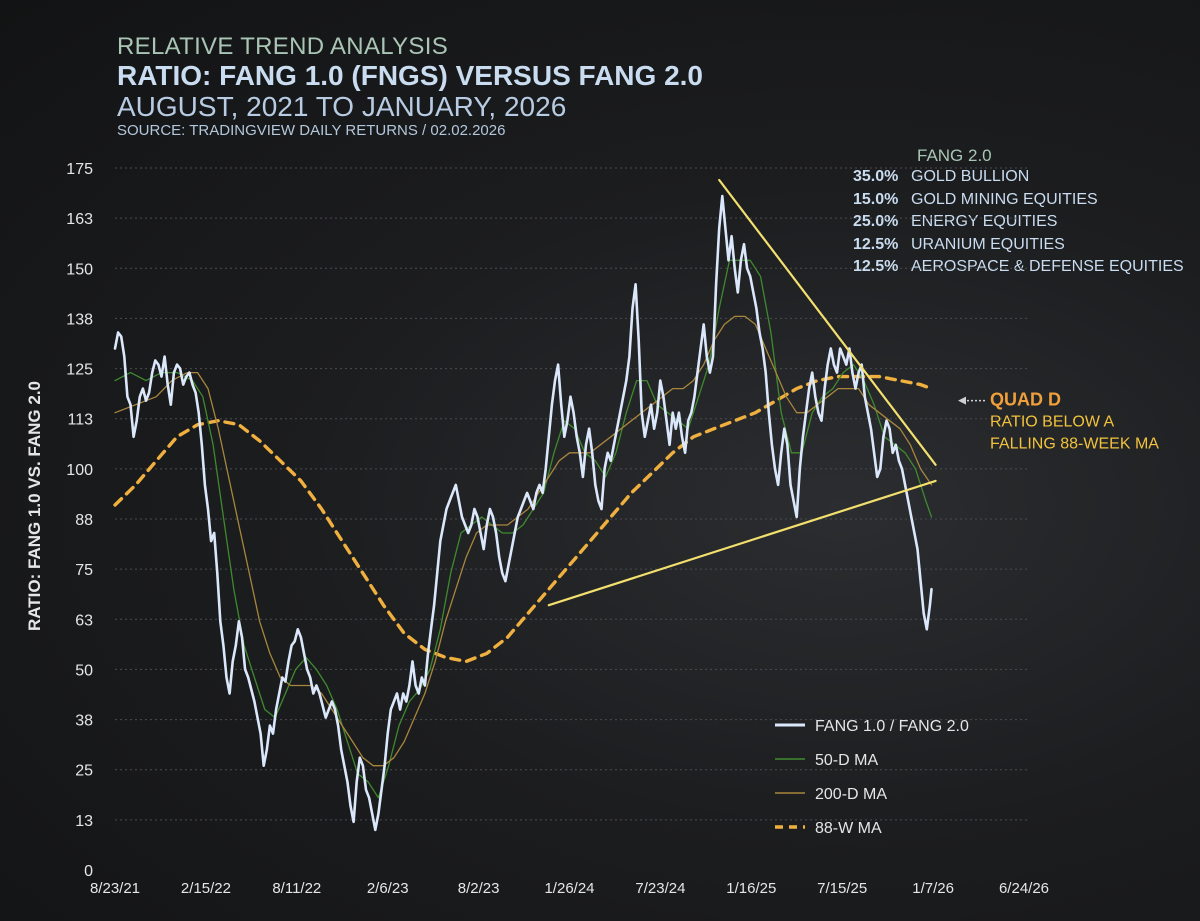 The width and height of the screenshot is (1200, 921). What do you see at coordinates (206, 888) in the screenshot?
I see `x-tick-label: 2/15/22` at bounding box center [206, 888].